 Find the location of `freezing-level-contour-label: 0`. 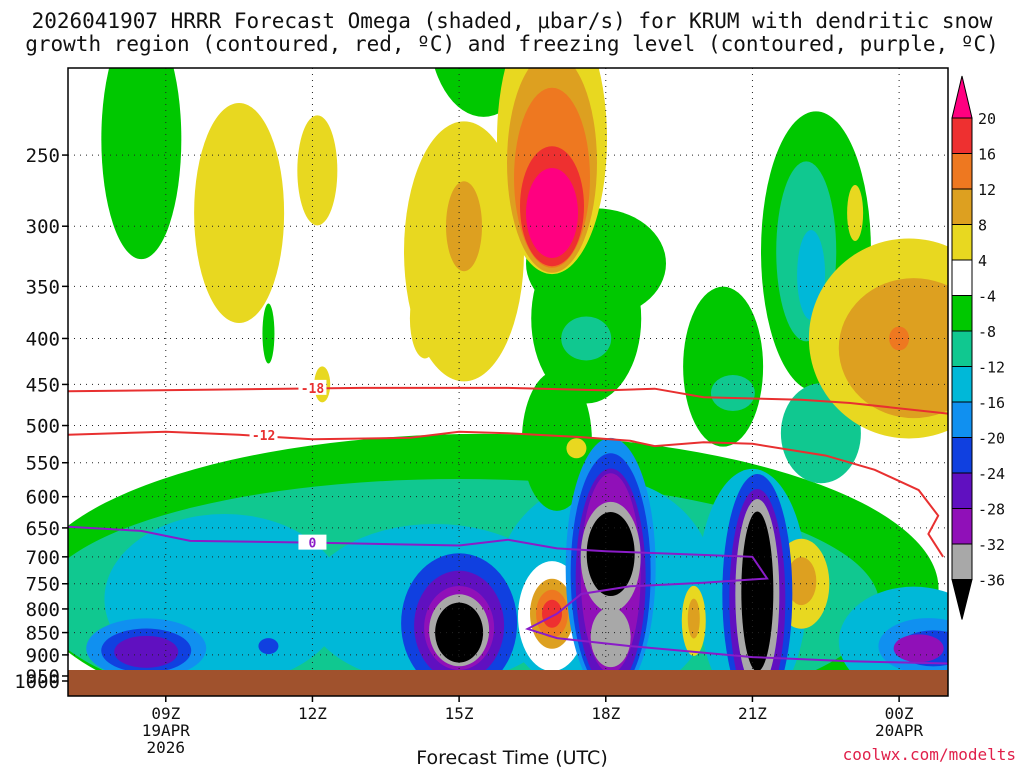

freezing-level-contour-label: 0 is located at coordinates (313, 544).